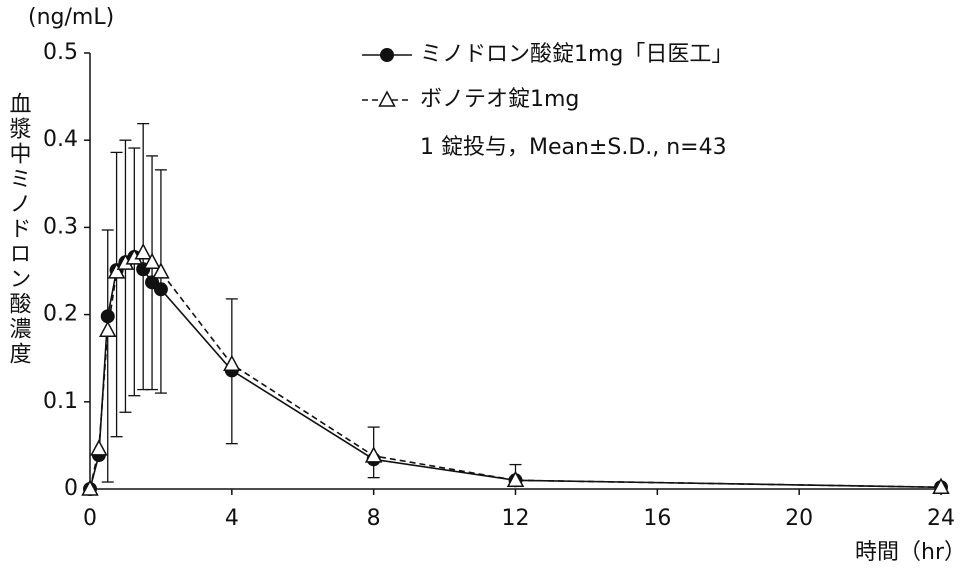 The height and width of the screenshot is (577, 972). What do you see at coordinates (374, 518) in the screenshot?
I see `x-tick-label: 8` at bounding box center [374, 518].